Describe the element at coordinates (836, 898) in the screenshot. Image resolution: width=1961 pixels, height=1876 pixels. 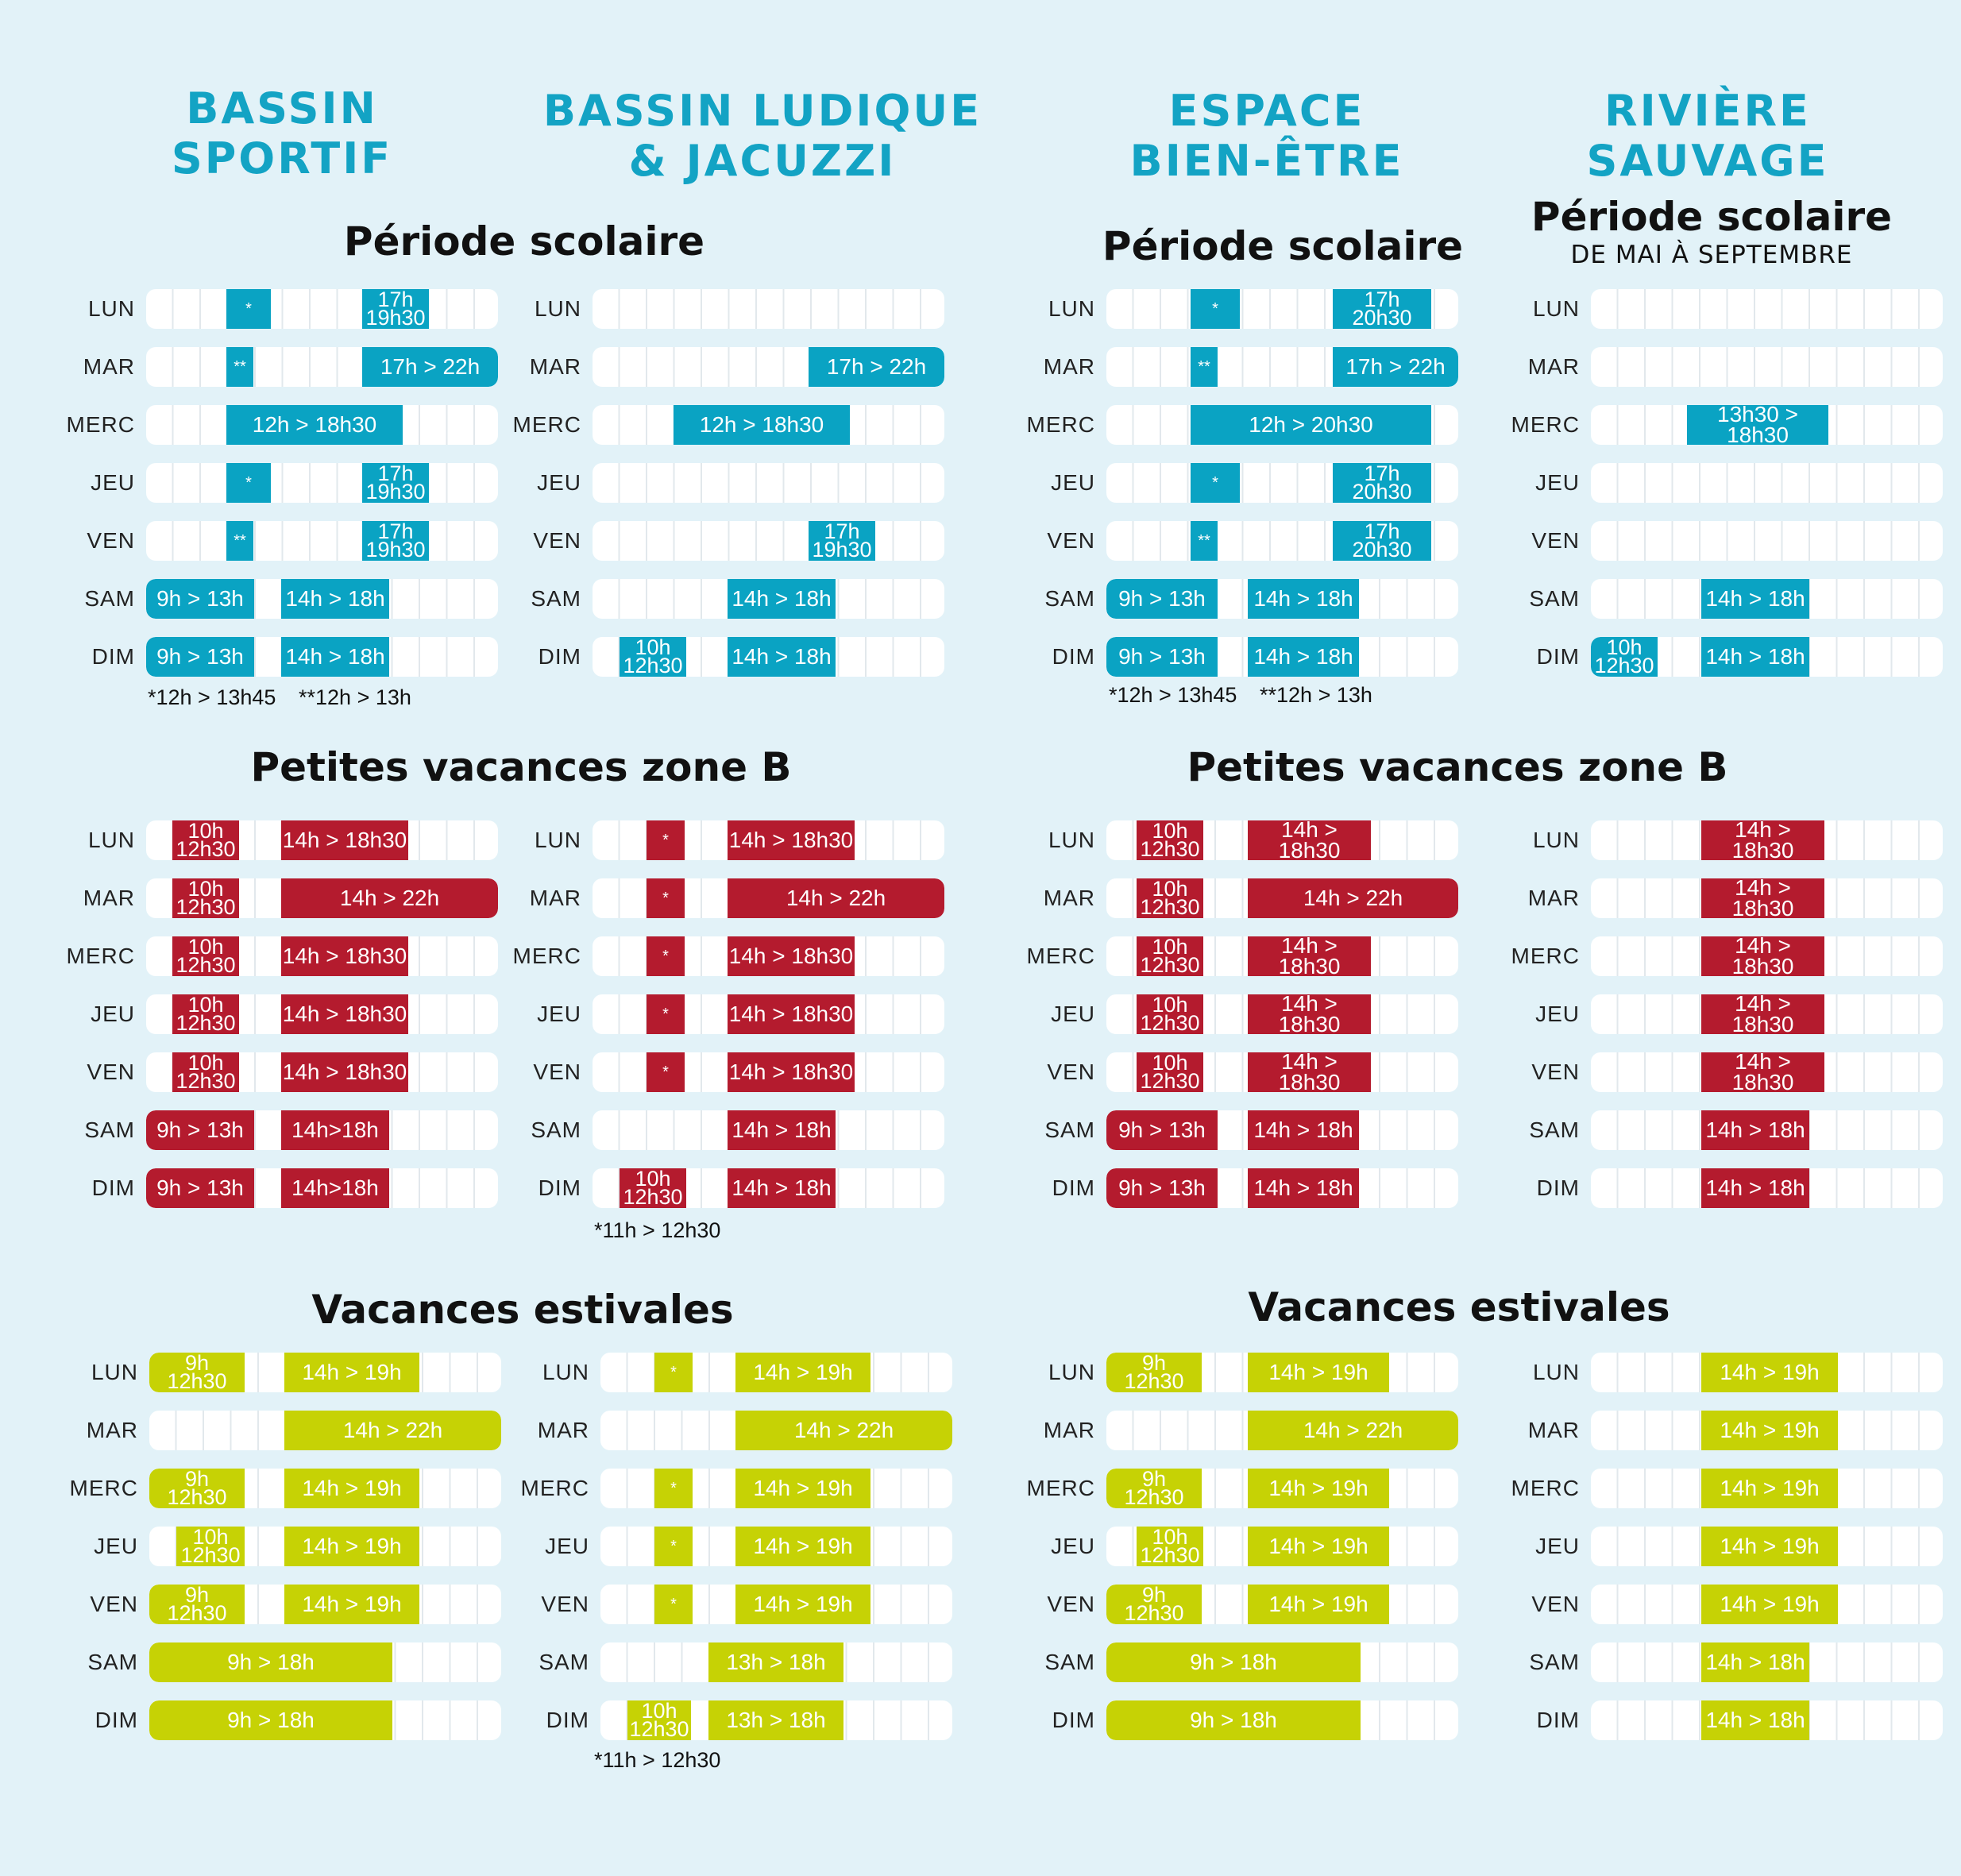
I see `time-slot: 14h > 22h` at that location.